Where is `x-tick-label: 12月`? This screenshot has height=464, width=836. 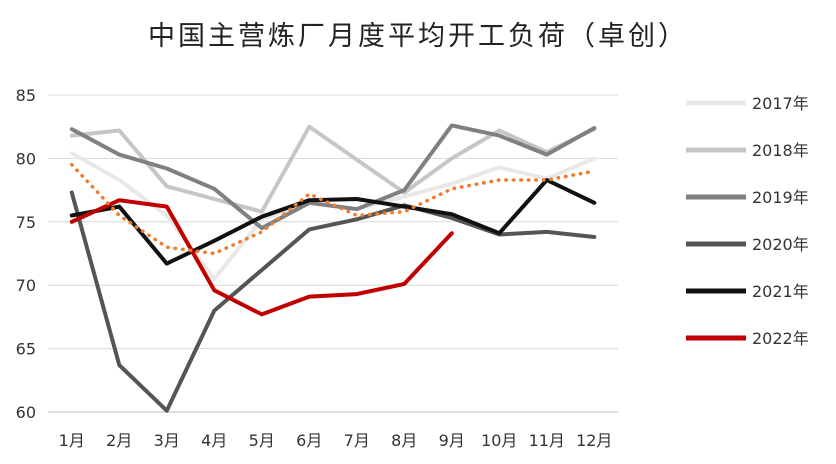 x-tick-label: 12月 is located at coordinates (594, 440).